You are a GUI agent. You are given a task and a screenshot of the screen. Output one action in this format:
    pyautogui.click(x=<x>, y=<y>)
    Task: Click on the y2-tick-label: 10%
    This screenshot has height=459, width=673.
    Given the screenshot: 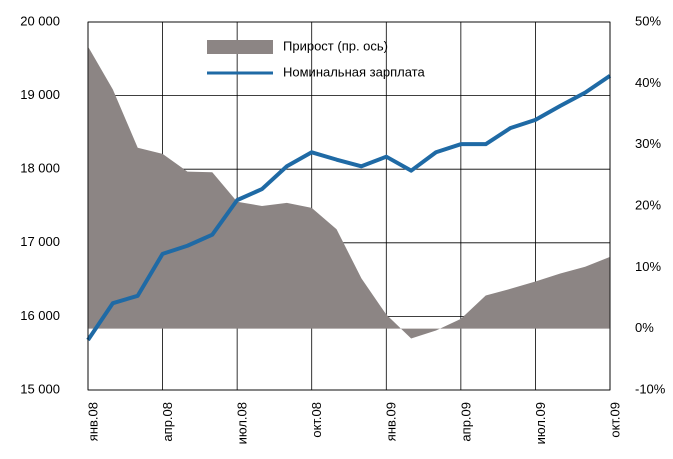 What is the action you would take?
    pyautogui.click(x=648, y=266)
    